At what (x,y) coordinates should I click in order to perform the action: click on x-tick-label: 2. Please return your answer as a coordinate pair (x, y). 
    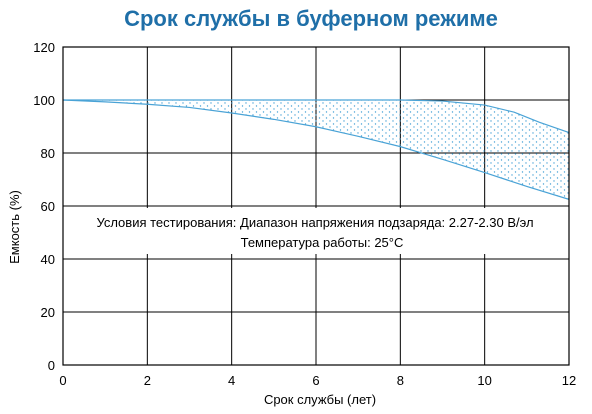
    Looking at the image, I should click on (147, 380).